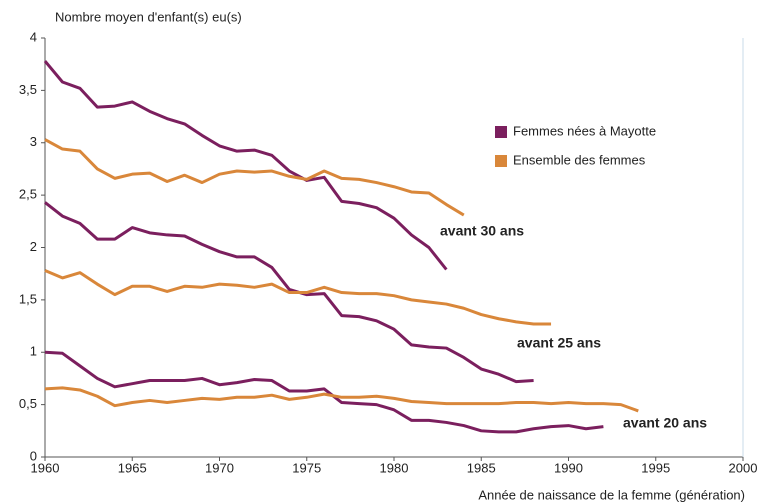 The height and width of the screenshot is (504, 759). Describe the element at coordinates (481, 467) in the screenshot. I see `x-tick-label: 1985` at that location.